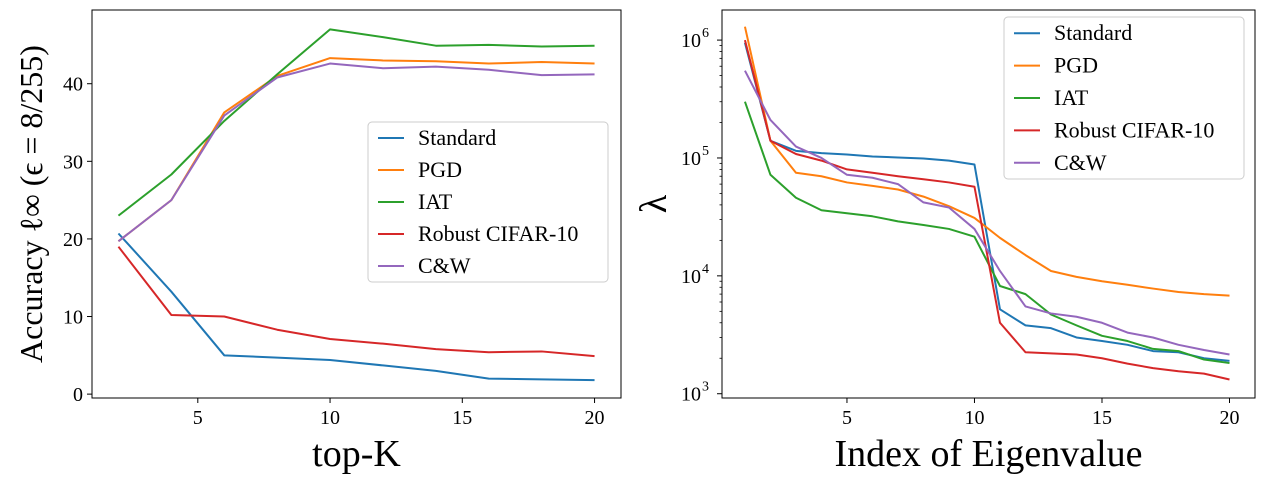  What do you see at coordinates (705, 269) in the screenshot?
I see `y-tick-exponent: 4` at bounding box center [705, 269].